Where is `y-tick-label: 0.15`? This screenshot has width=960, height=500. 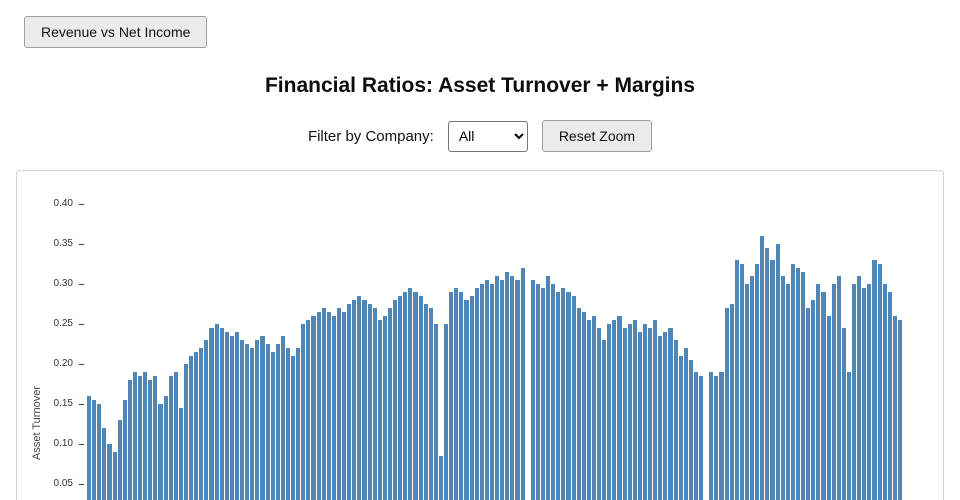 y-tick-label: 0.15 is located at coordinates (63, 403).